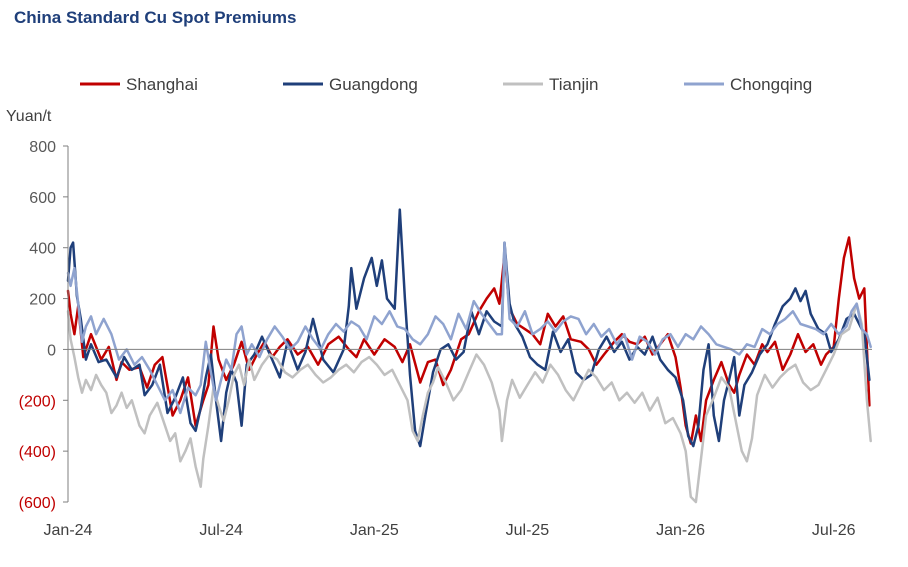  I want to click on legend-label-shanghai: Shanghai, so click(162, 84).